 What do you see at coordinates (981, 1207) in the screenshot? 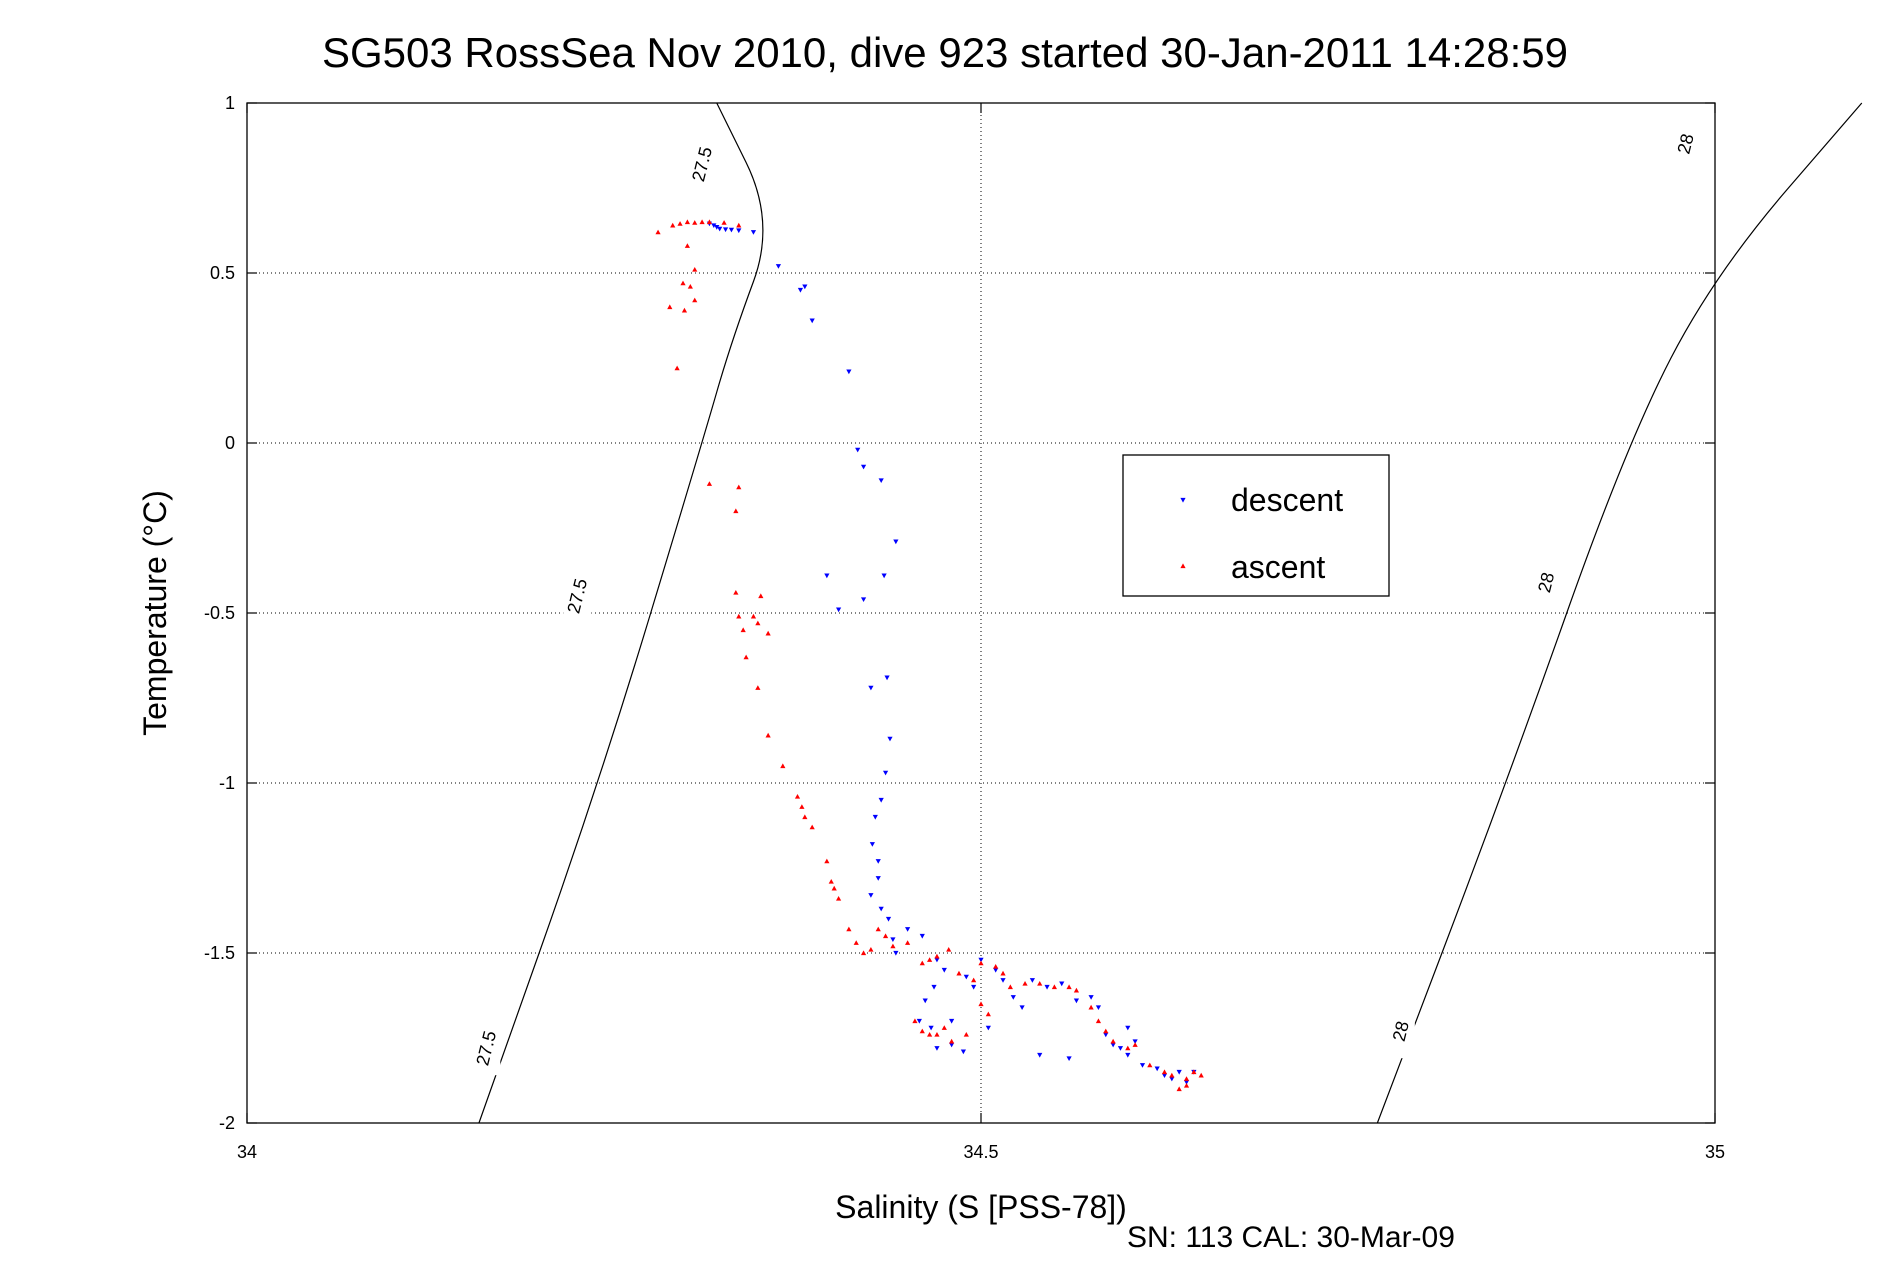
I see `x-axis-label: Salinity (S [PSS-78])` at bounding box center [981, 1207].